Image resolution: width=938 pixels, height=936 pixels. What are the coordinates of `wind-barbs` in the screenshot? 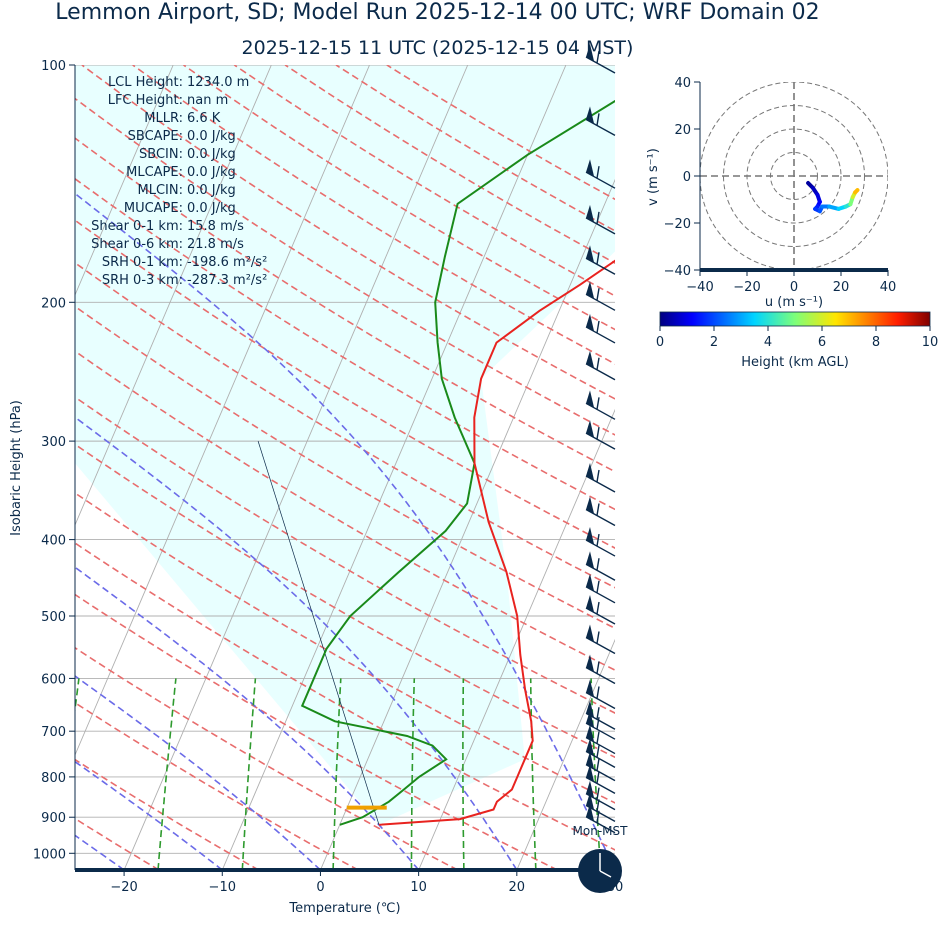 It's located at (600, 439).